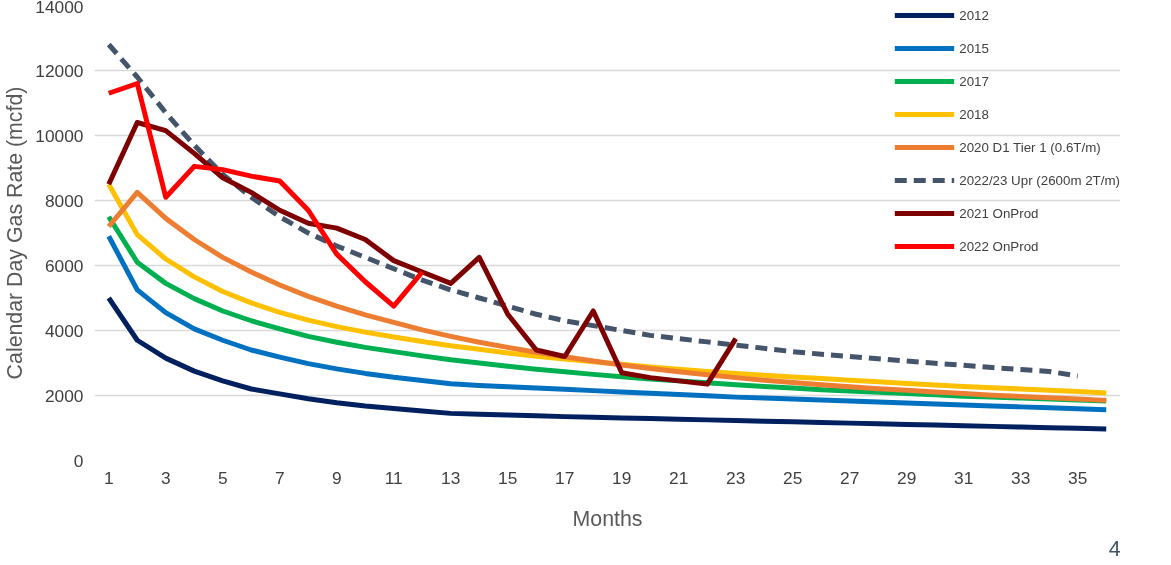  I want to click on legend-label: 2018, so click(974, 114).